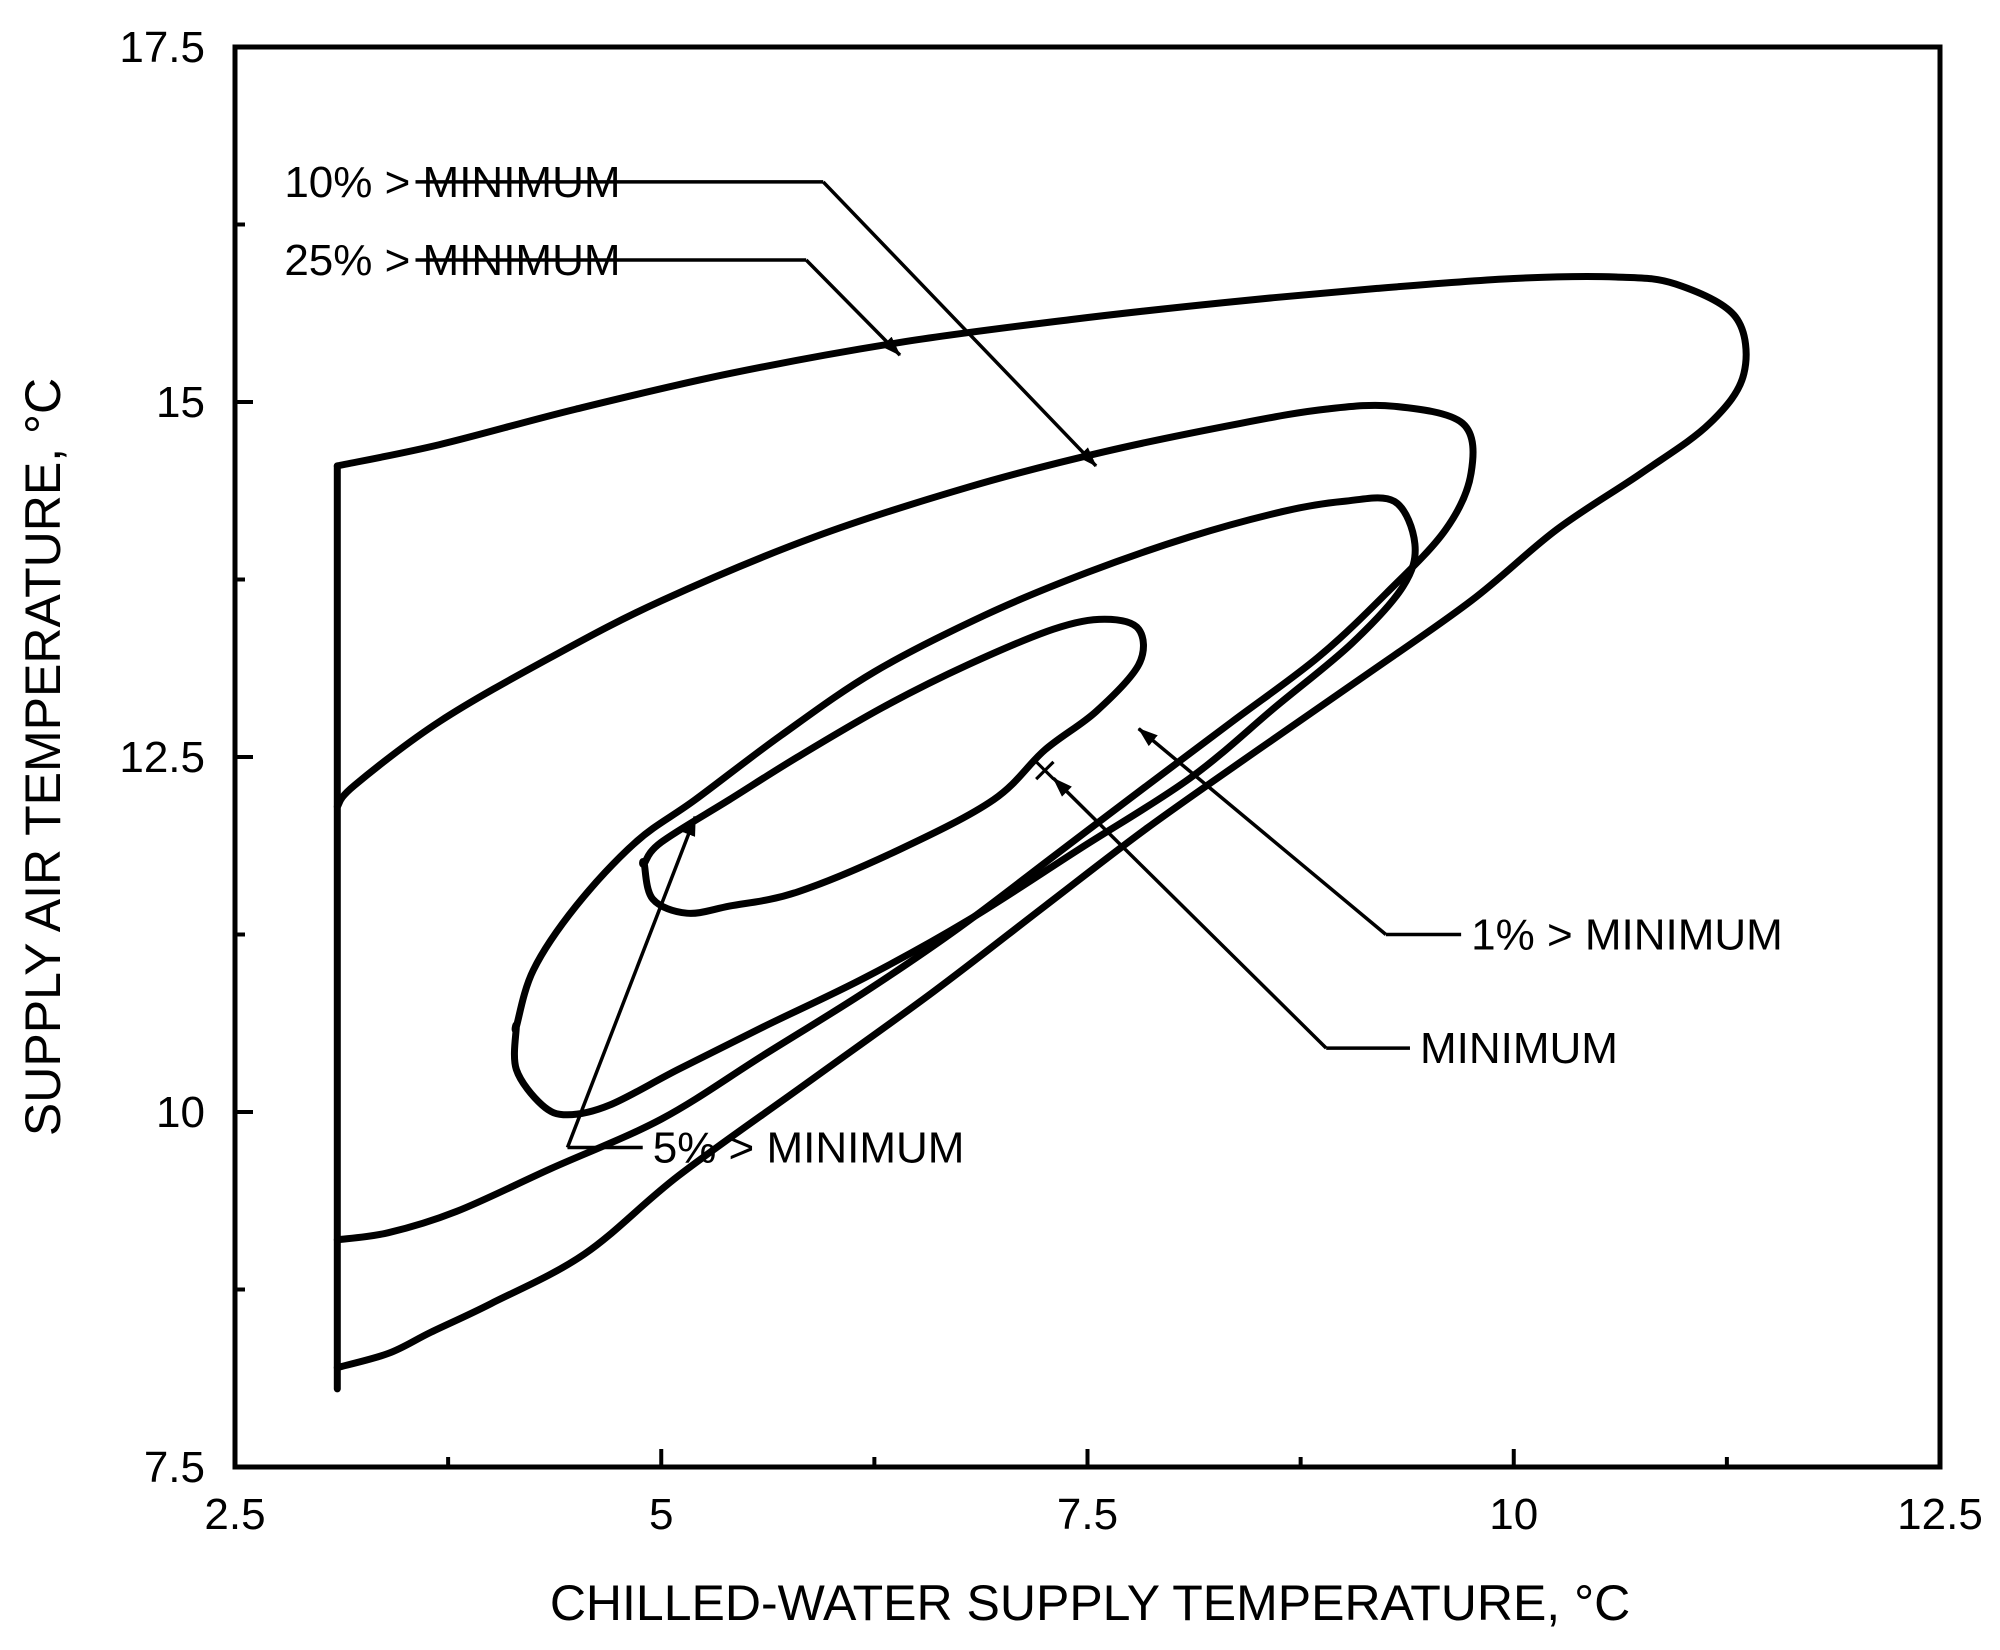 The image size is (2000, 1650). Describe the element at coordinates (809, 1148) in the screenshot. I see `annotation-label-5-minimum: 5% > MINIMUM` at that location.